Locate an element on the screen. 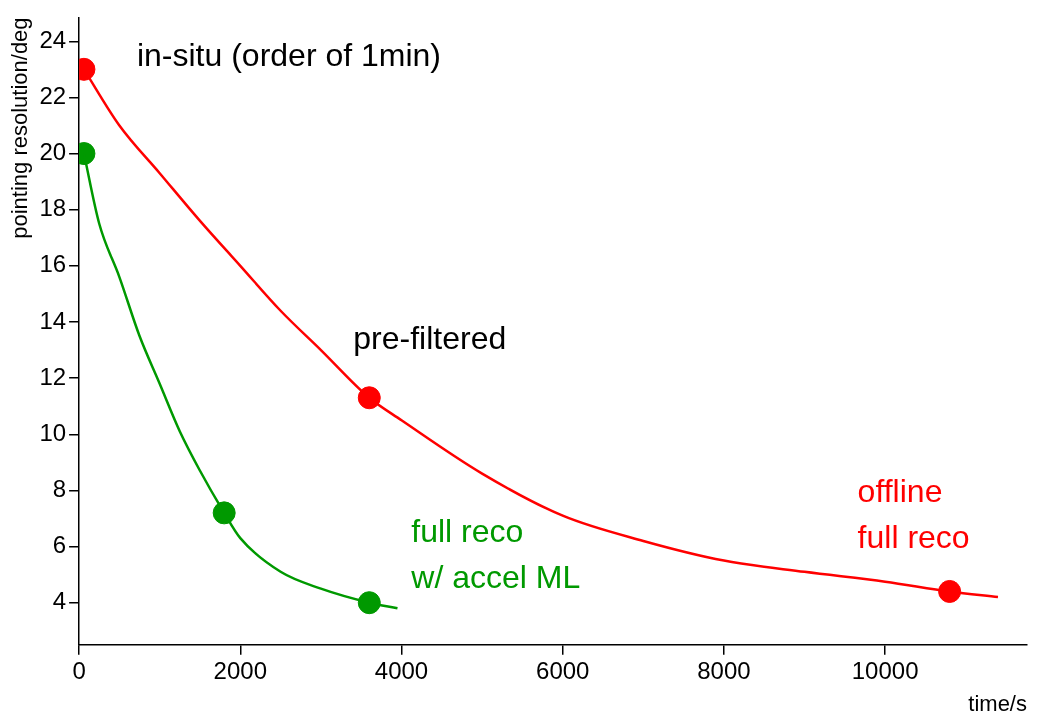  x-tick-label: 6000 is located at coordinates (563, 670).